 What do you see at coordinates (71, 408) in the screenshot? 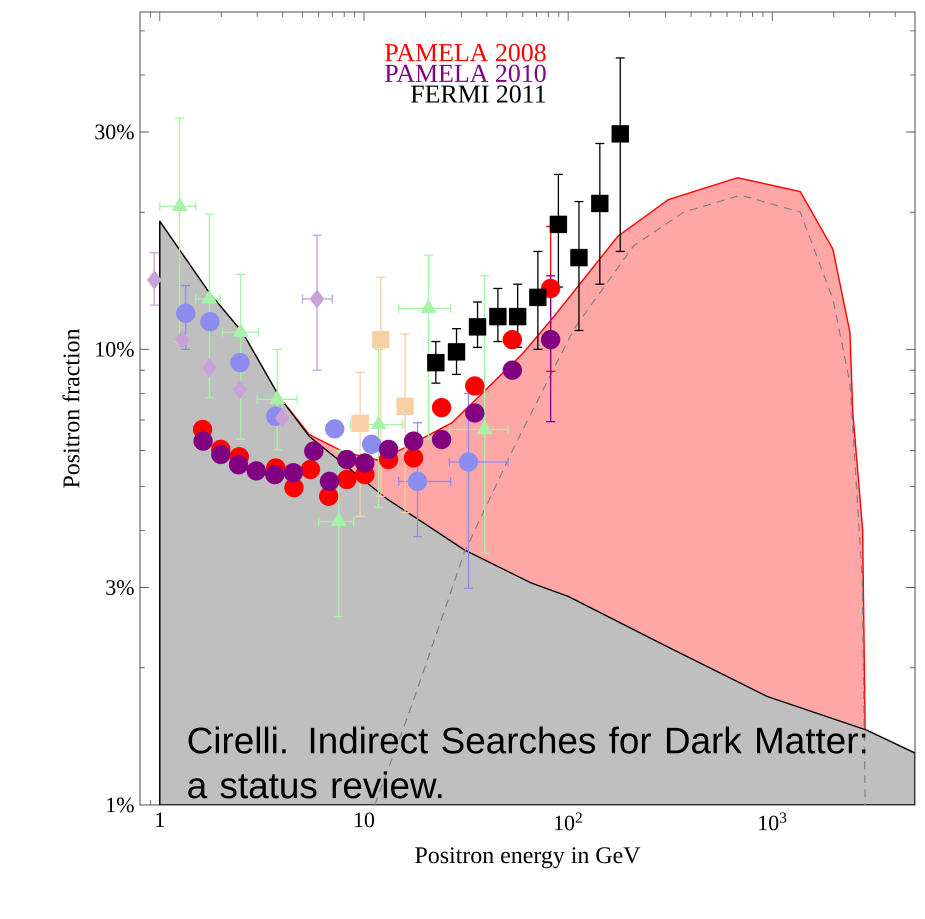
I see `y-axis-title: Positron fraction` at bounding box center [71, 408].